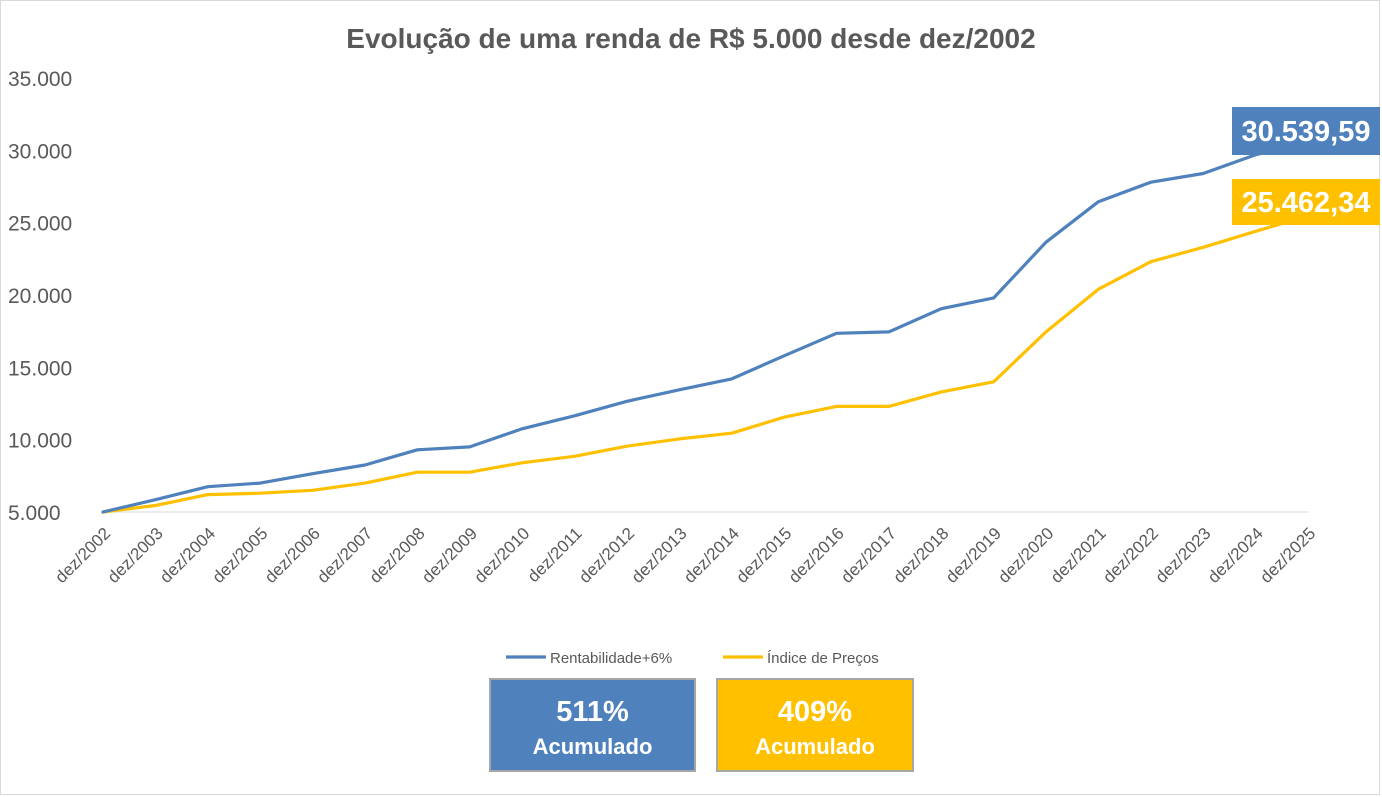  What do you see at coordinates (1287, 555) in the screenshot?
I see `x-tick-label: dez/2025` at bounding box center [1287, 555].